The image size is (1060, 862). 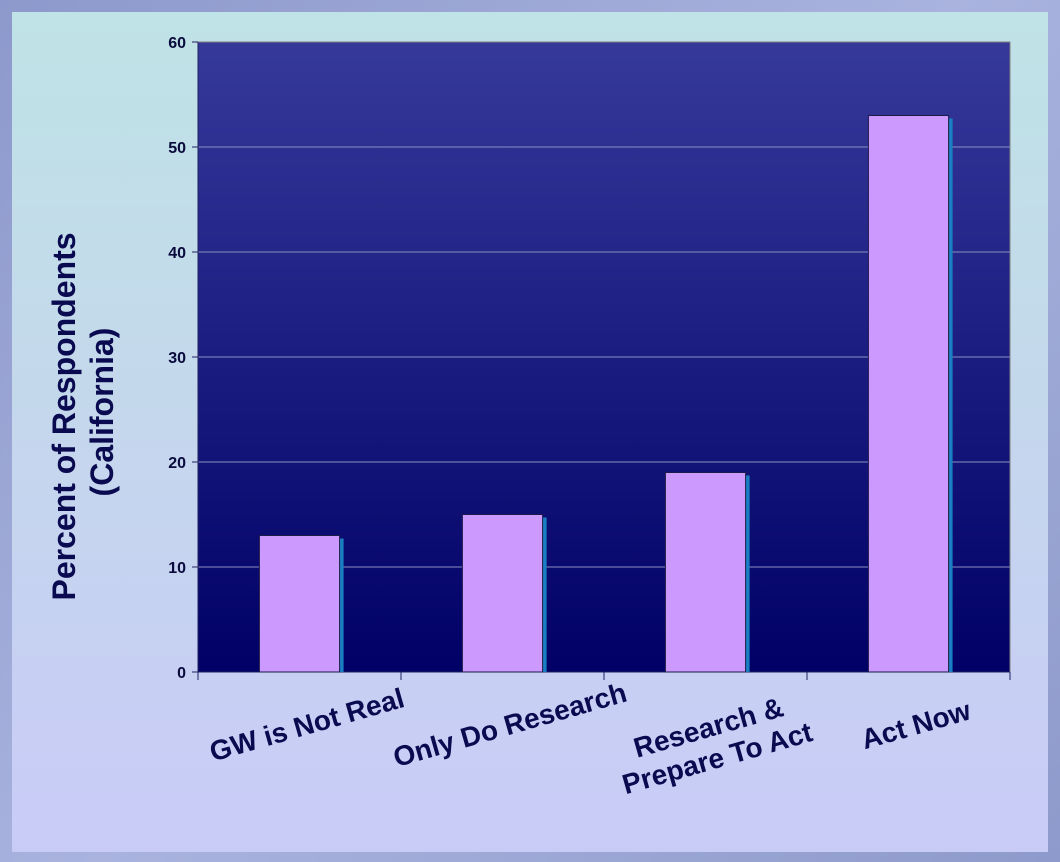 What do you see at coordinates (177, 148) in the screenshot?
I see `y-tick-label: 50` at bounding box center [177, 148].